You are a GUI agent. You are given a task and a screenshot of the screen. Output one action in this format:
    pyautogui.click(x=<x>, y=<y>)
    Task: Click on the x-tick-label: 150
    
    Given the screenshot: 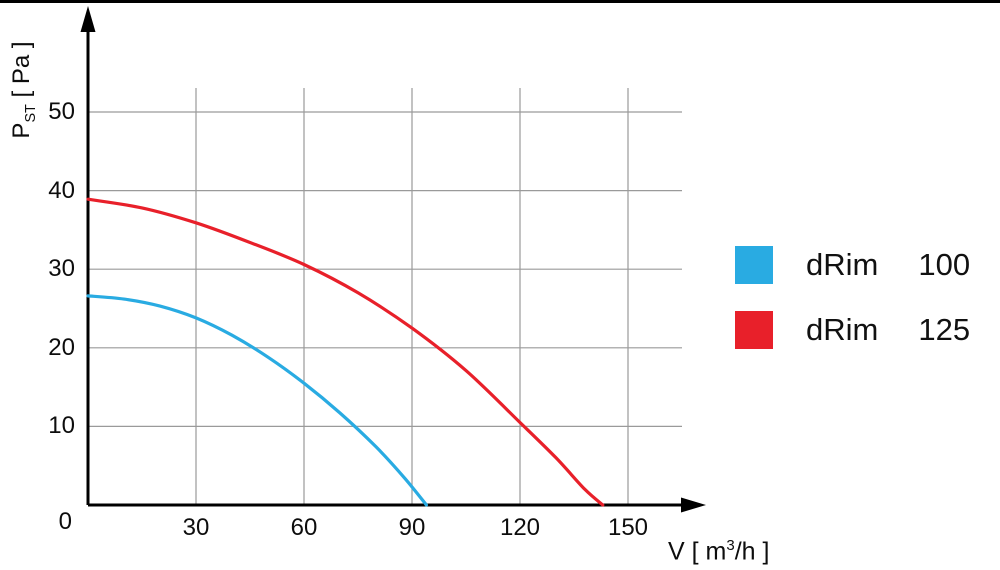 What is the action you would take?
    pyautogui.click(x=628, y=527)
    